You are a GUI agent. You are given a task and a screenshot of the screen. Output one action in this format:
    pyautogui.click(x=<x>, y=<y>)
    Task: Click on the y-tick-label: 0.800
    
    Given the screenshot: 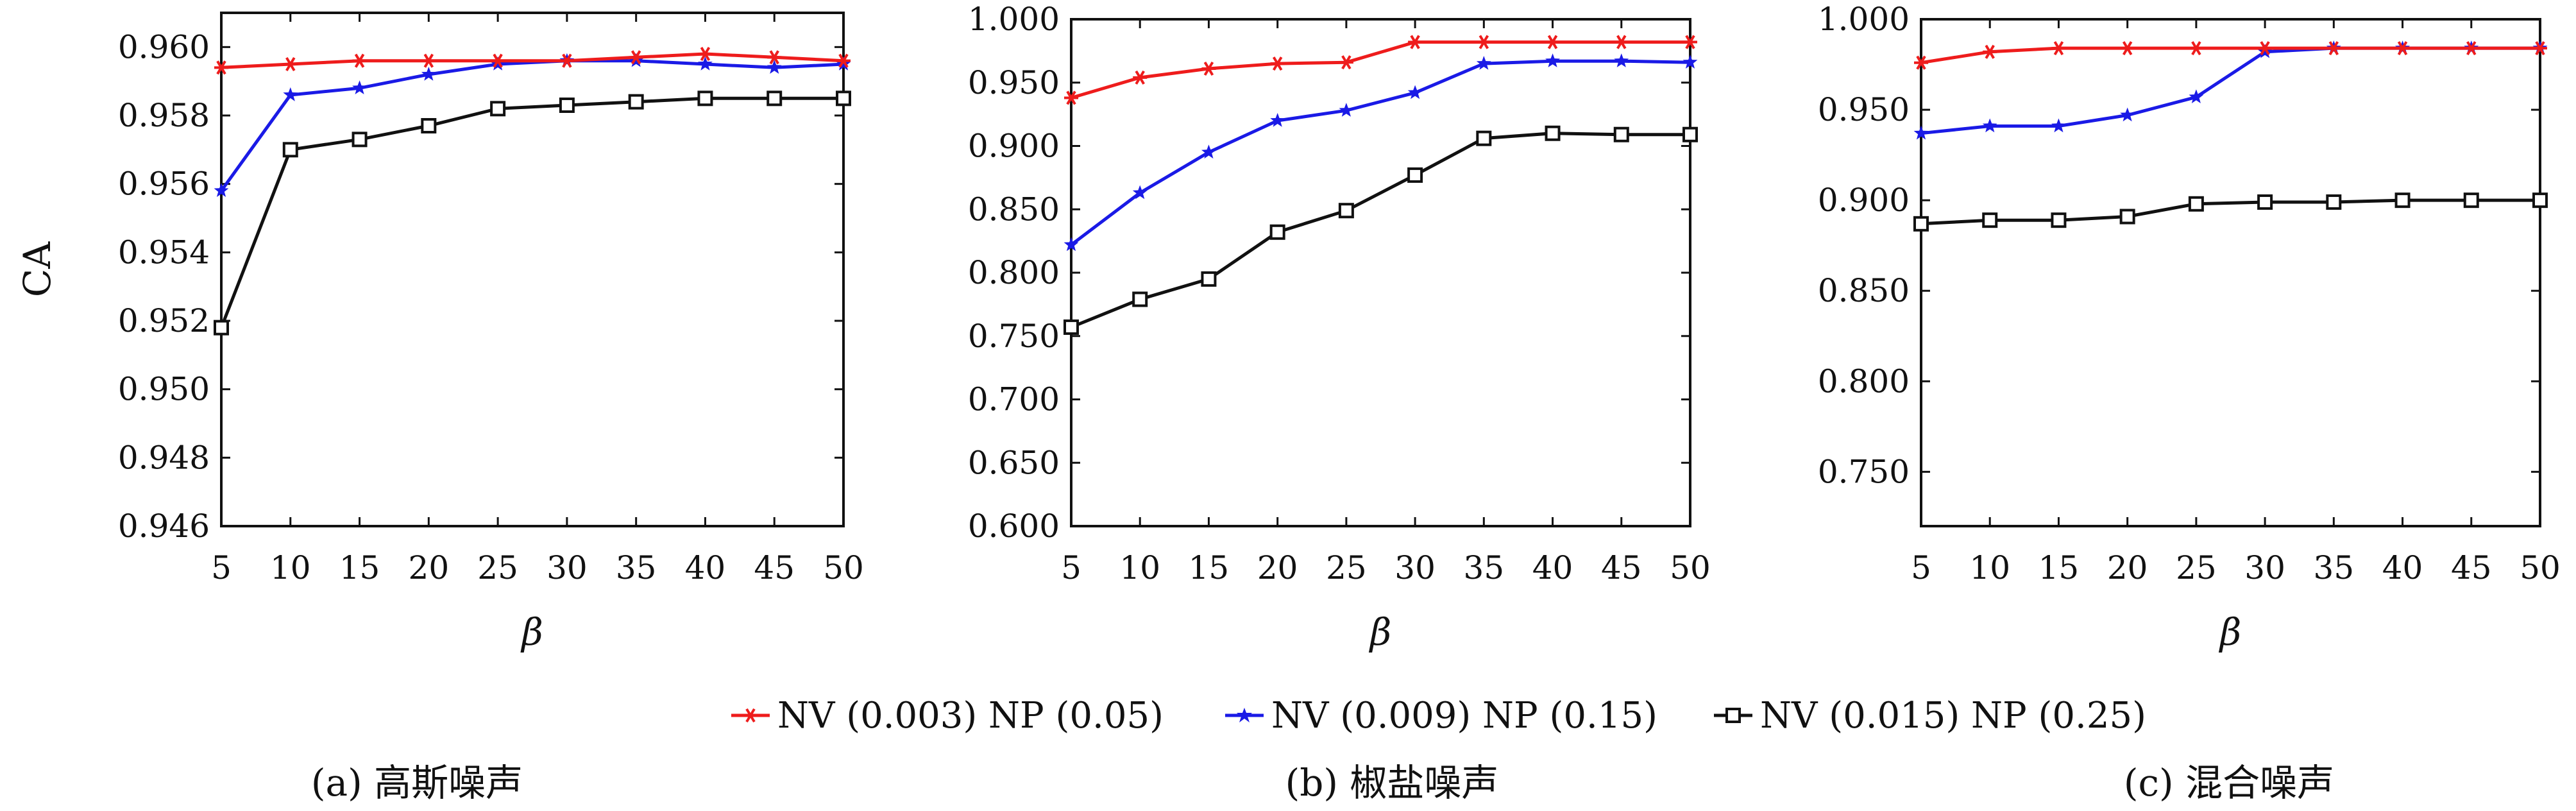 What is the action you would take?
    pyautogui.click(x=1864, y=381)
    